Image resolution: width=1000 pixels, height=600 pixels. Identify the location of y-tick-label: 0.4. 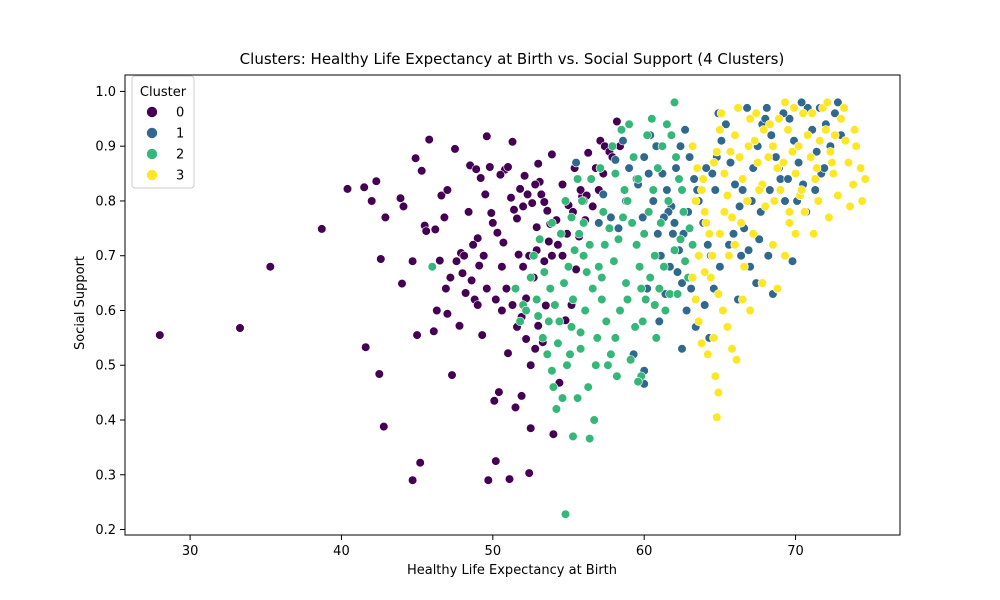
(105, 421).